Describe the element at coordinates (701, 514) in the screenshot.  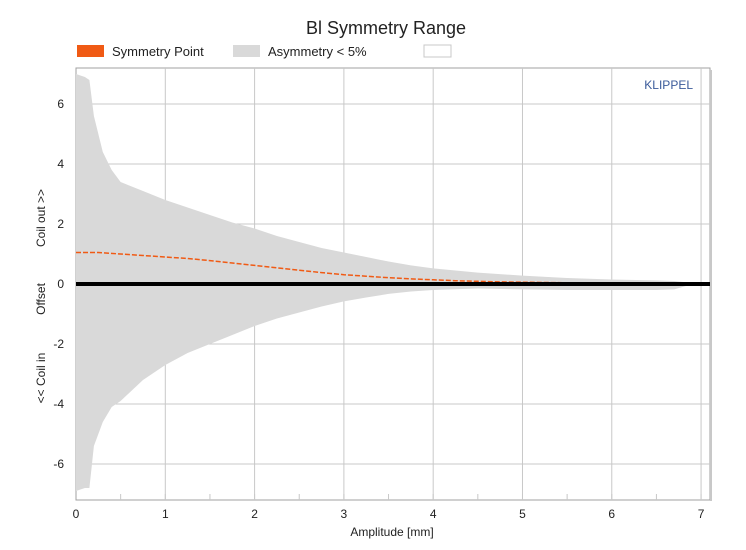
I see `x-tick-label: 7` at that location.